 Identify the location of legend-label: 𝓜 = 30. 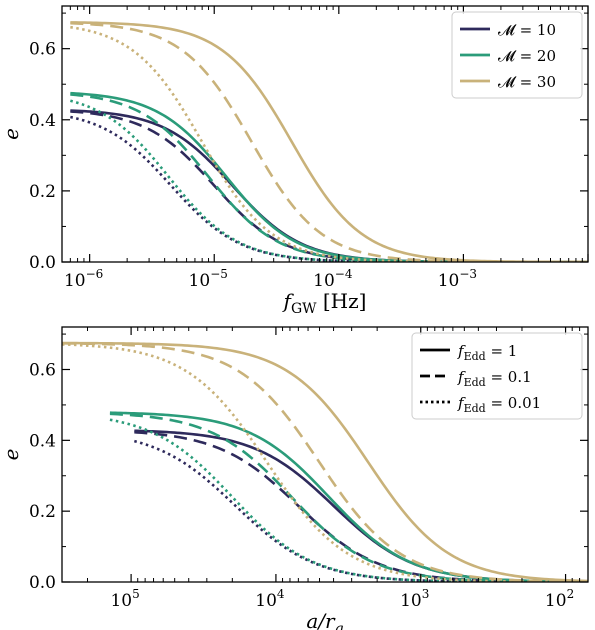
(527, 82).